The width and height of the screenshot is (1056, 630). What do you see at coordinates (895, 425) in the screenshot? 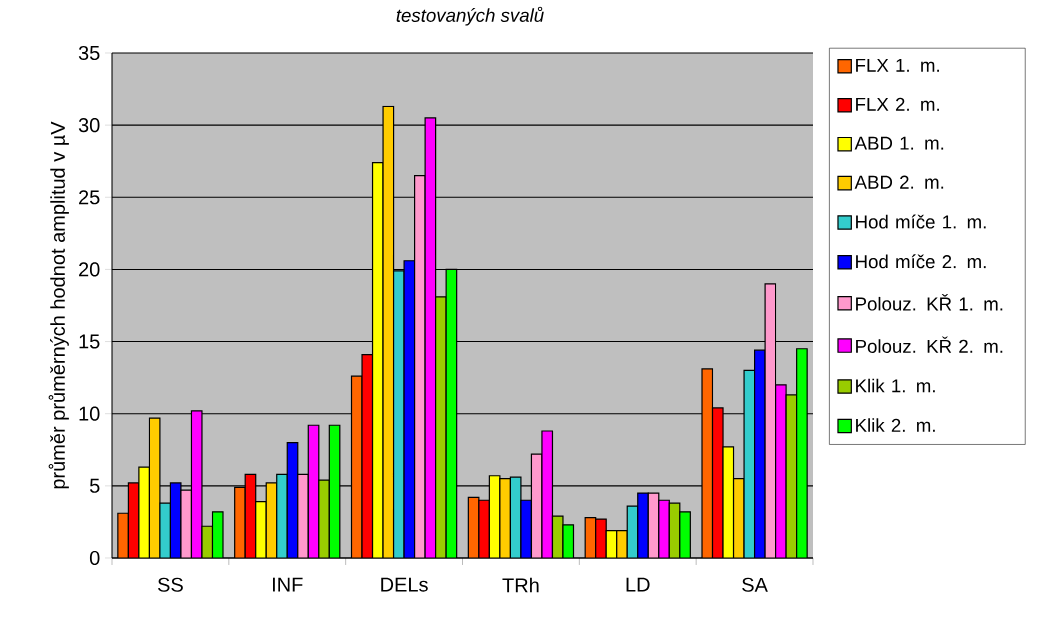
I see `legend-label: Klik 2. m.` at bounding box center [895, 425].